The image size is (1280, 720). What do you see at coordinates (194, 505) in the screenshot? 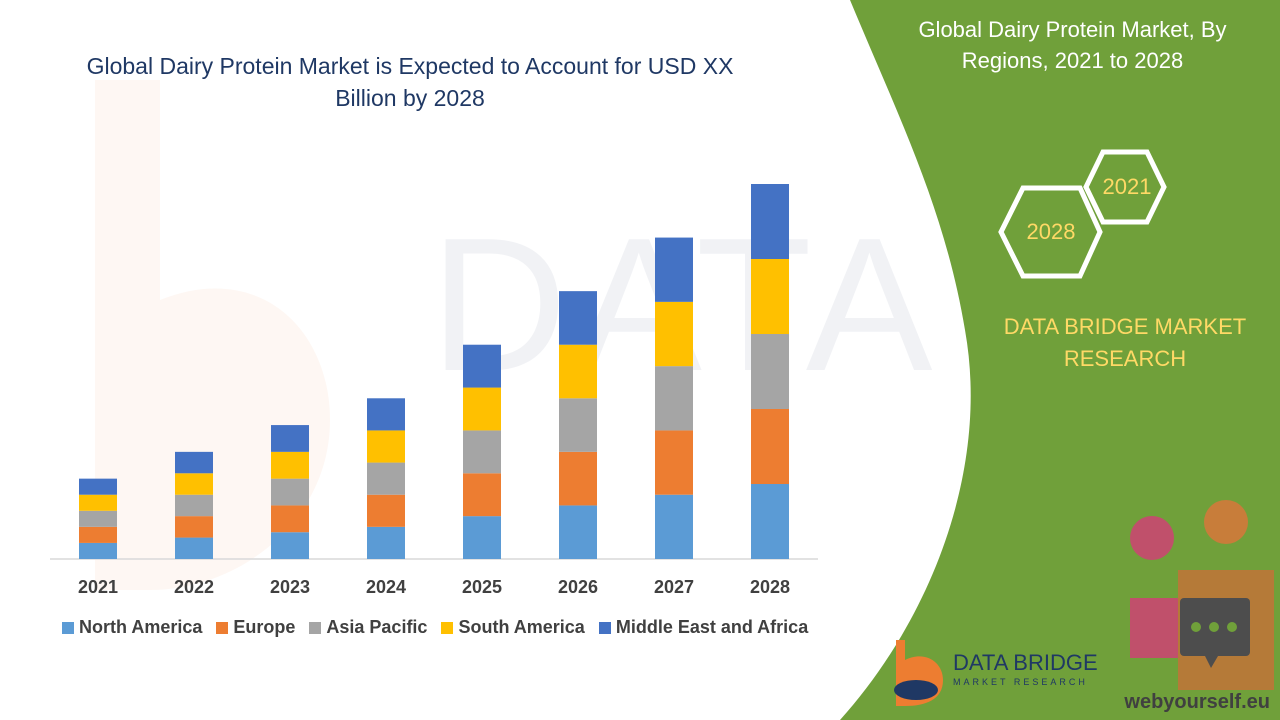
I see `bar-2022-asia-pacific` at bounding box center [194, 505].